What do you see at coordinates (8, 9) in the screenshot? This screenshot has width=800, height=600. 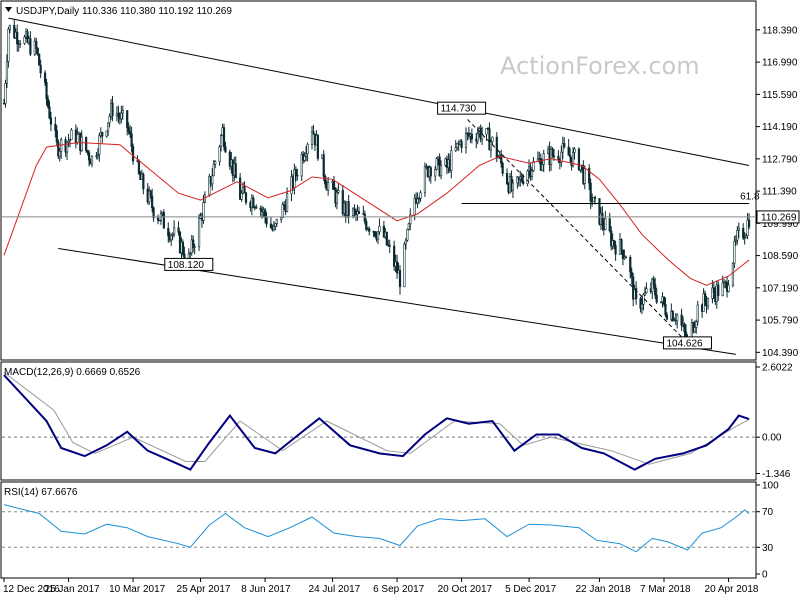 I see `dropdown-triangle-icon` at bounding box center [8, 9].